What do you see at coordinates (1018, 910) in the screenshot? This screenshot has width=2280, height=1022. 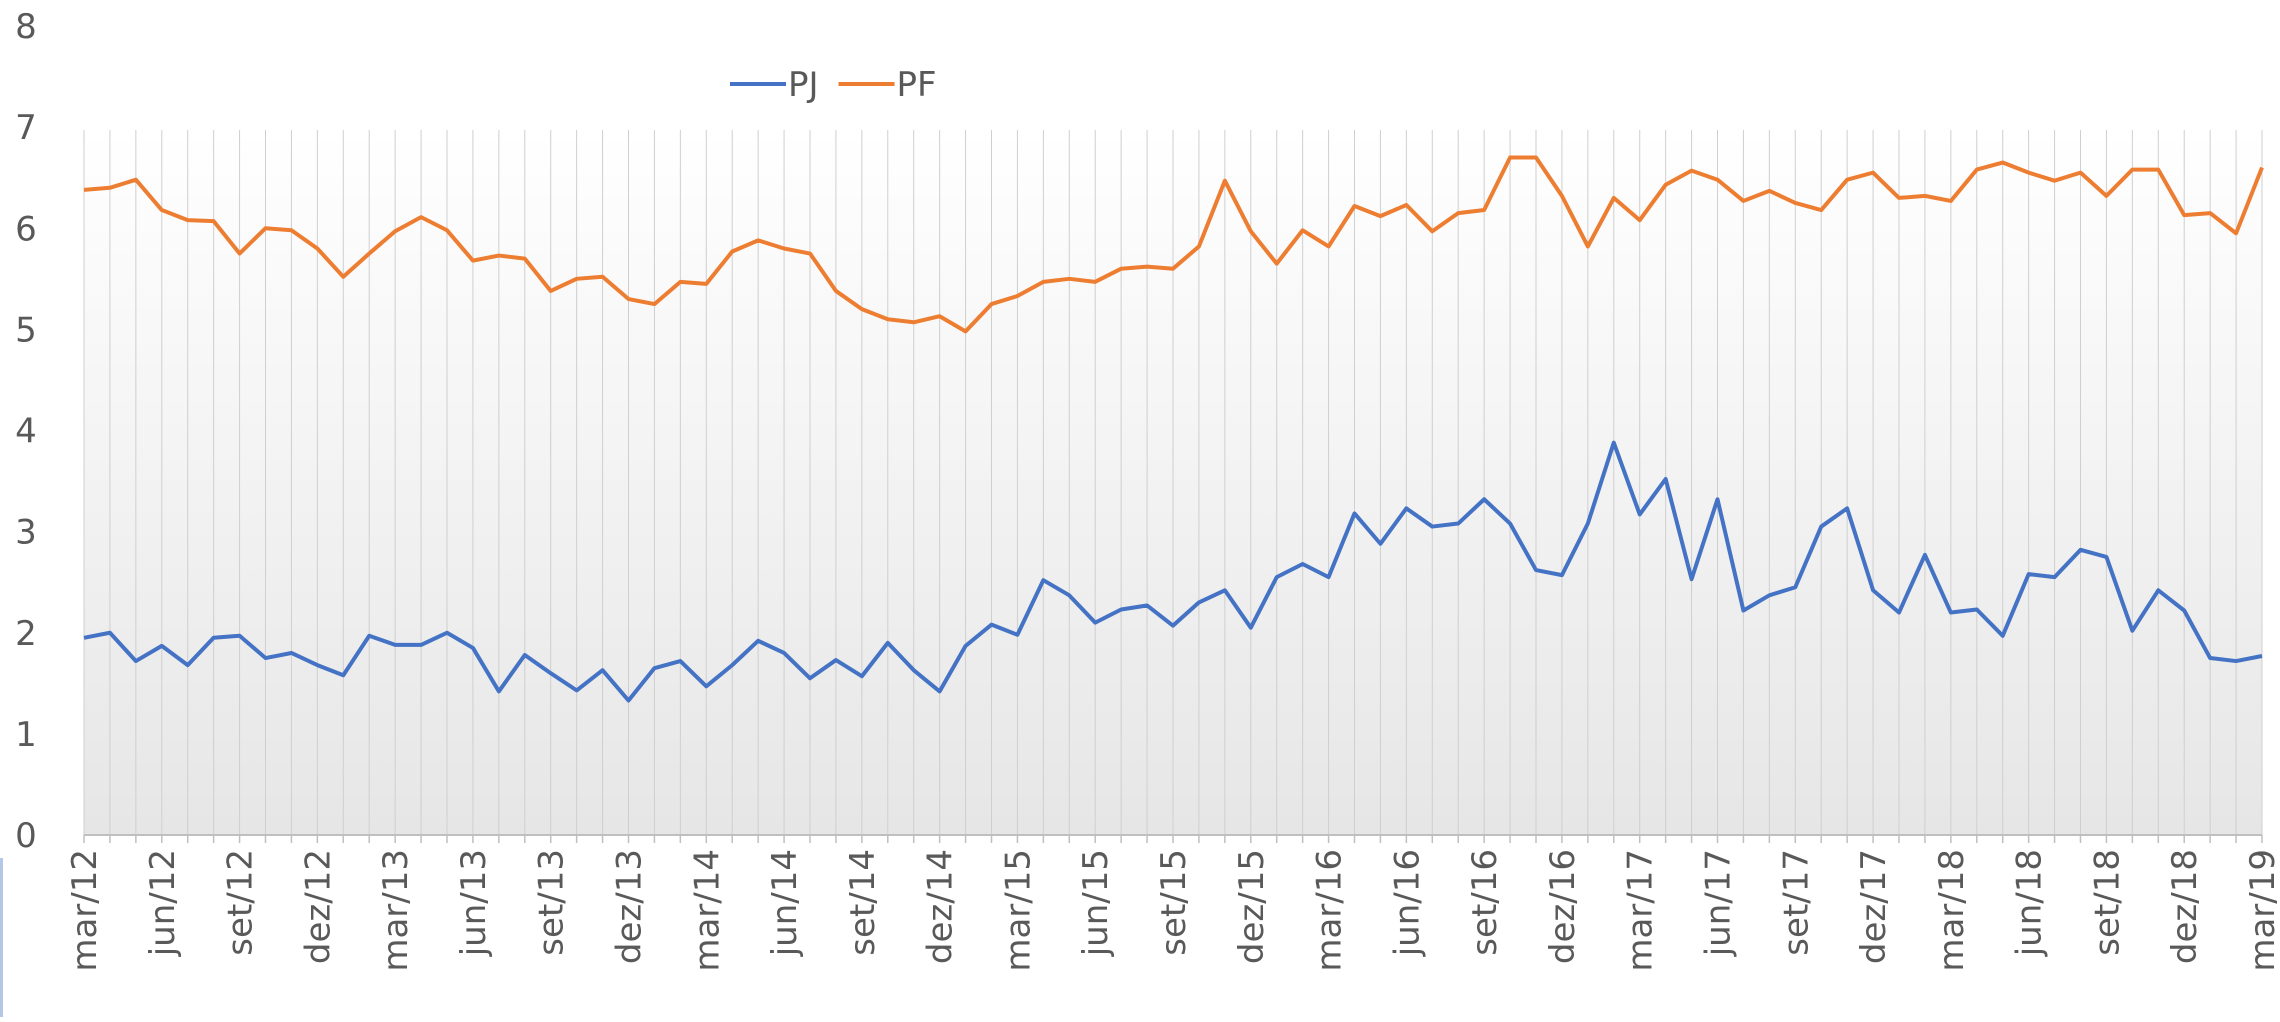 I see `x-tick-label: mar/15` at bounding box center [1018, 910].